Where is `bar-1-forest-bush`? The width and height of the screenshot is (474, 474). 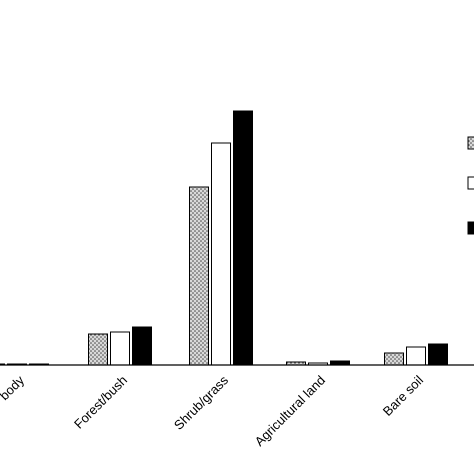
bar-1-forest-bush is located at coordinates (98, 349).